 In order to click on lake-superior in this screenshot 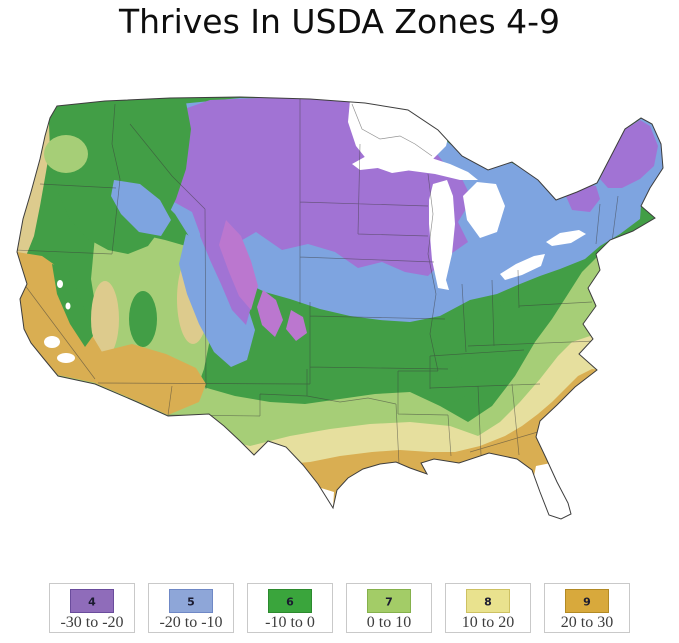, I will do `click(415, 166)`.